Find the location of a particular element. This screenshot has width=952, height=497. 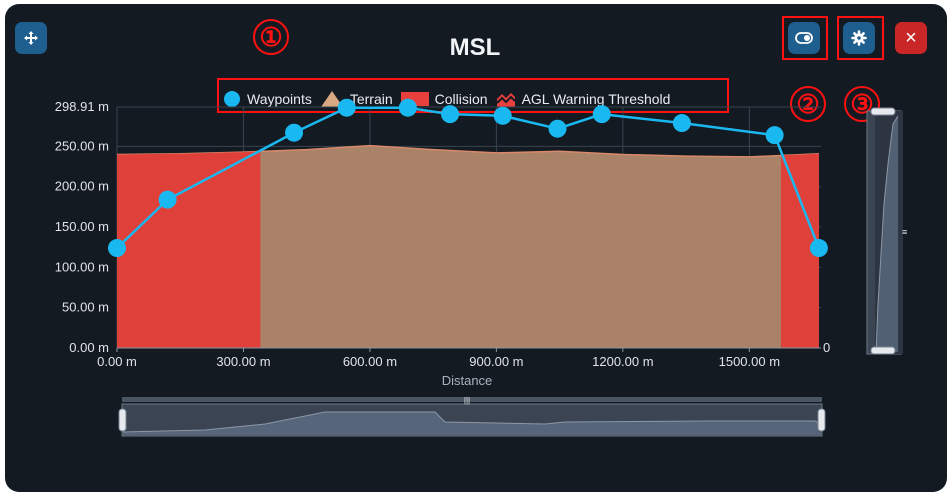

settings-button is located at coordinates (859, 38).